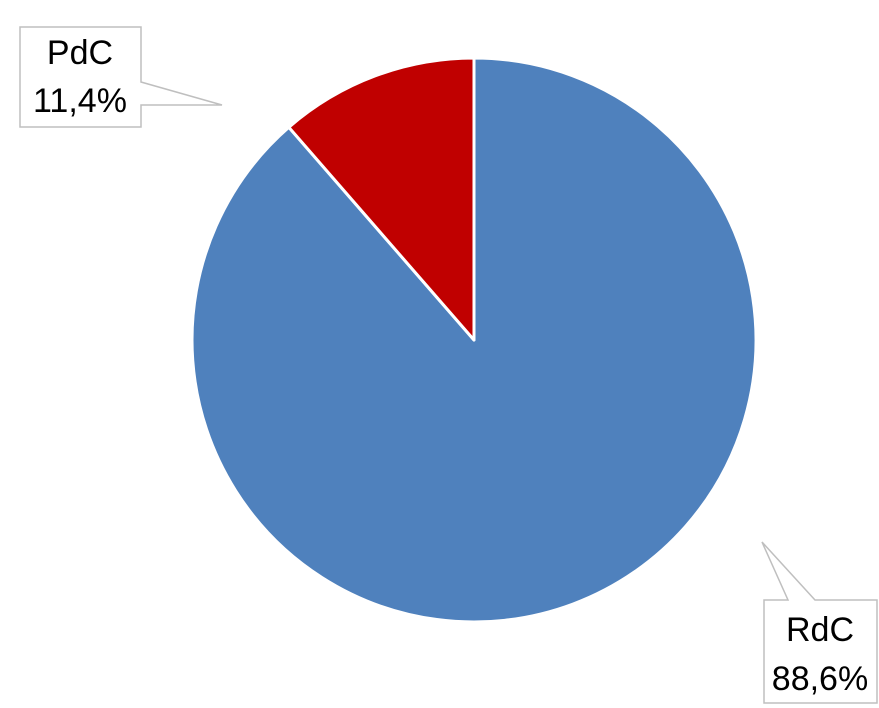 The image size is (879, 708). Describe the element at coordinates (80, 53) in the screenshot. I see `slice-label-pdc: PdC` at that location.